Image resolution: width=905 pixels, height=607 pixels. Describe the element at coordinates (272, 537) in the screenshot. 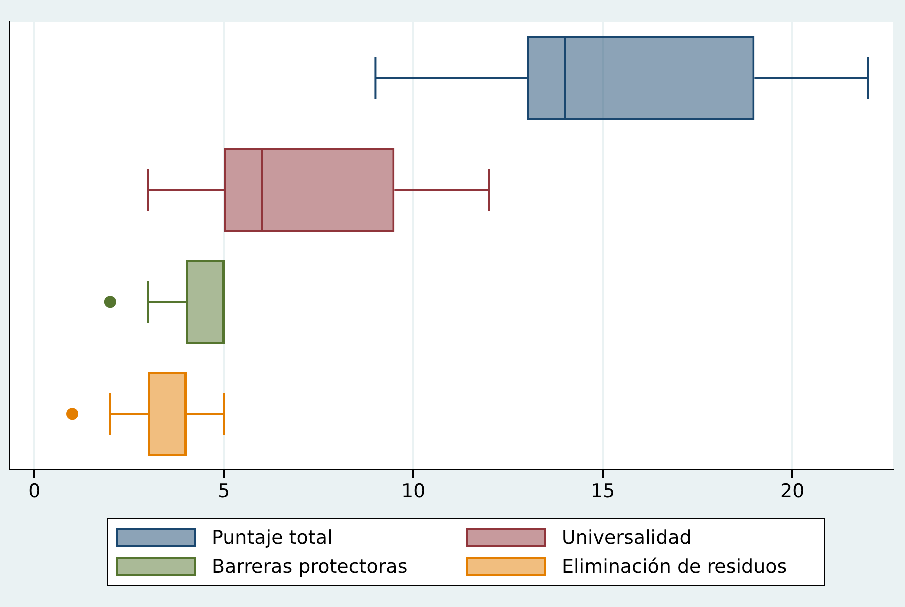

I see `legend-label: Puntaje total` at that location.